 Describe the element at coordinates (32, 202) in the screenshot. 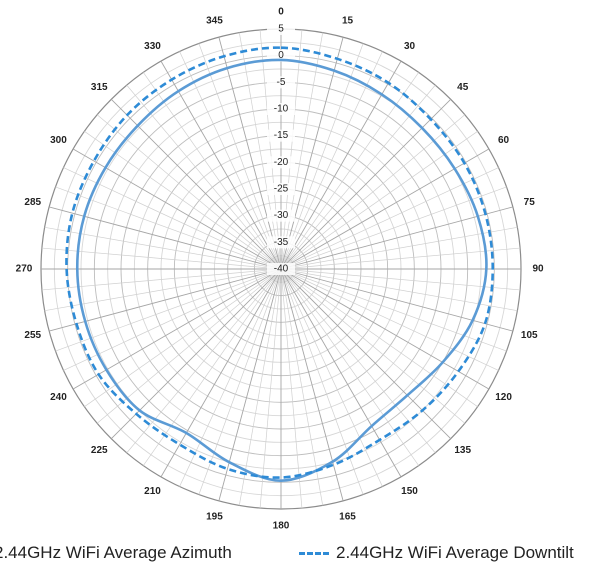

I see `angle-tick-label: 285` at that location.